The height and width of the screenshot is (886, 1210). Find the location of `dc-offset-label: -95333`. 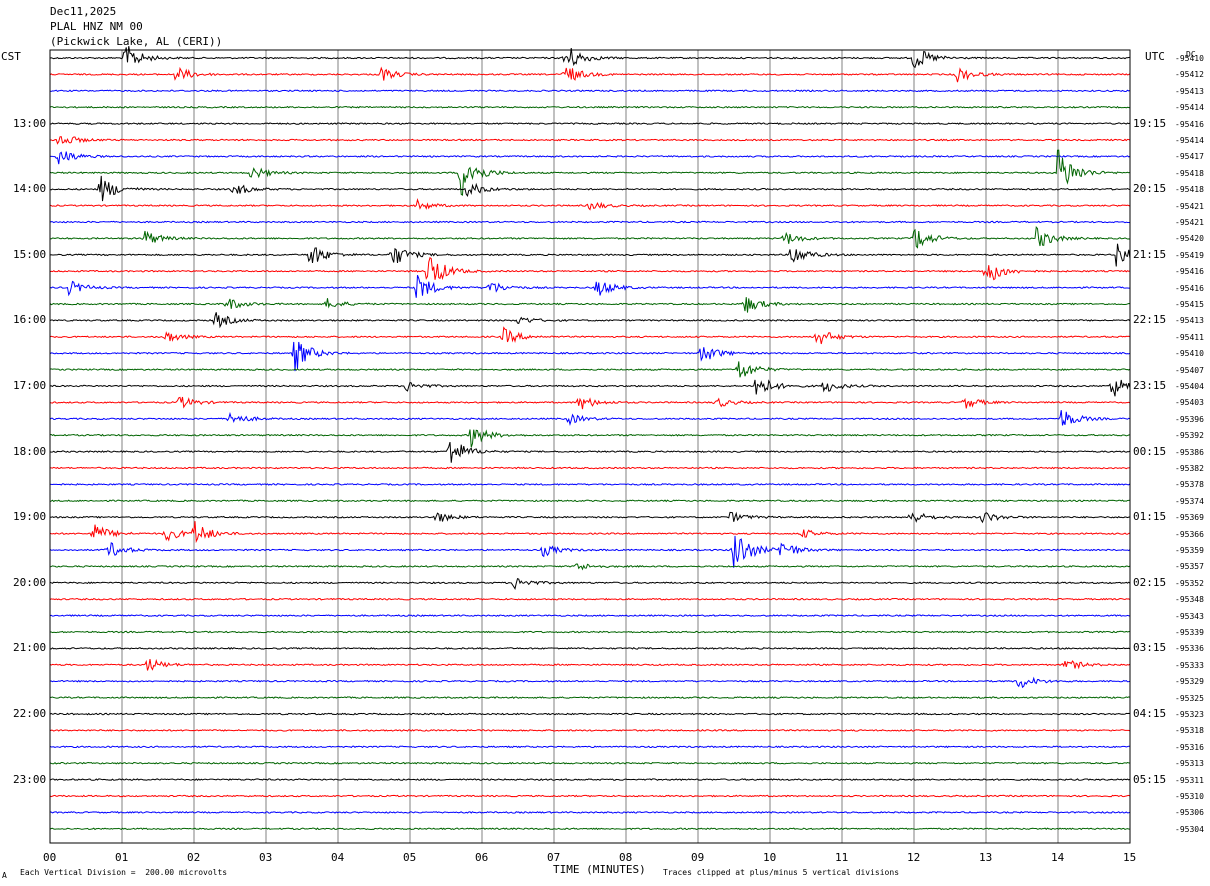

dc-offset-label: -95333 is located at coordinates (1189, 665).